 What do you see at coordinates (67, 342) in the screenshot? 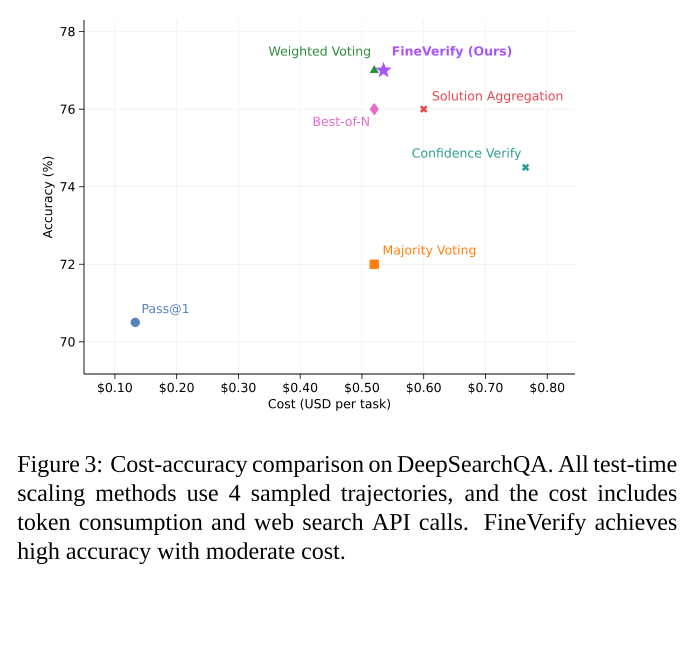
I see `y-tick-label: 70` at bounding box center [67, 342].